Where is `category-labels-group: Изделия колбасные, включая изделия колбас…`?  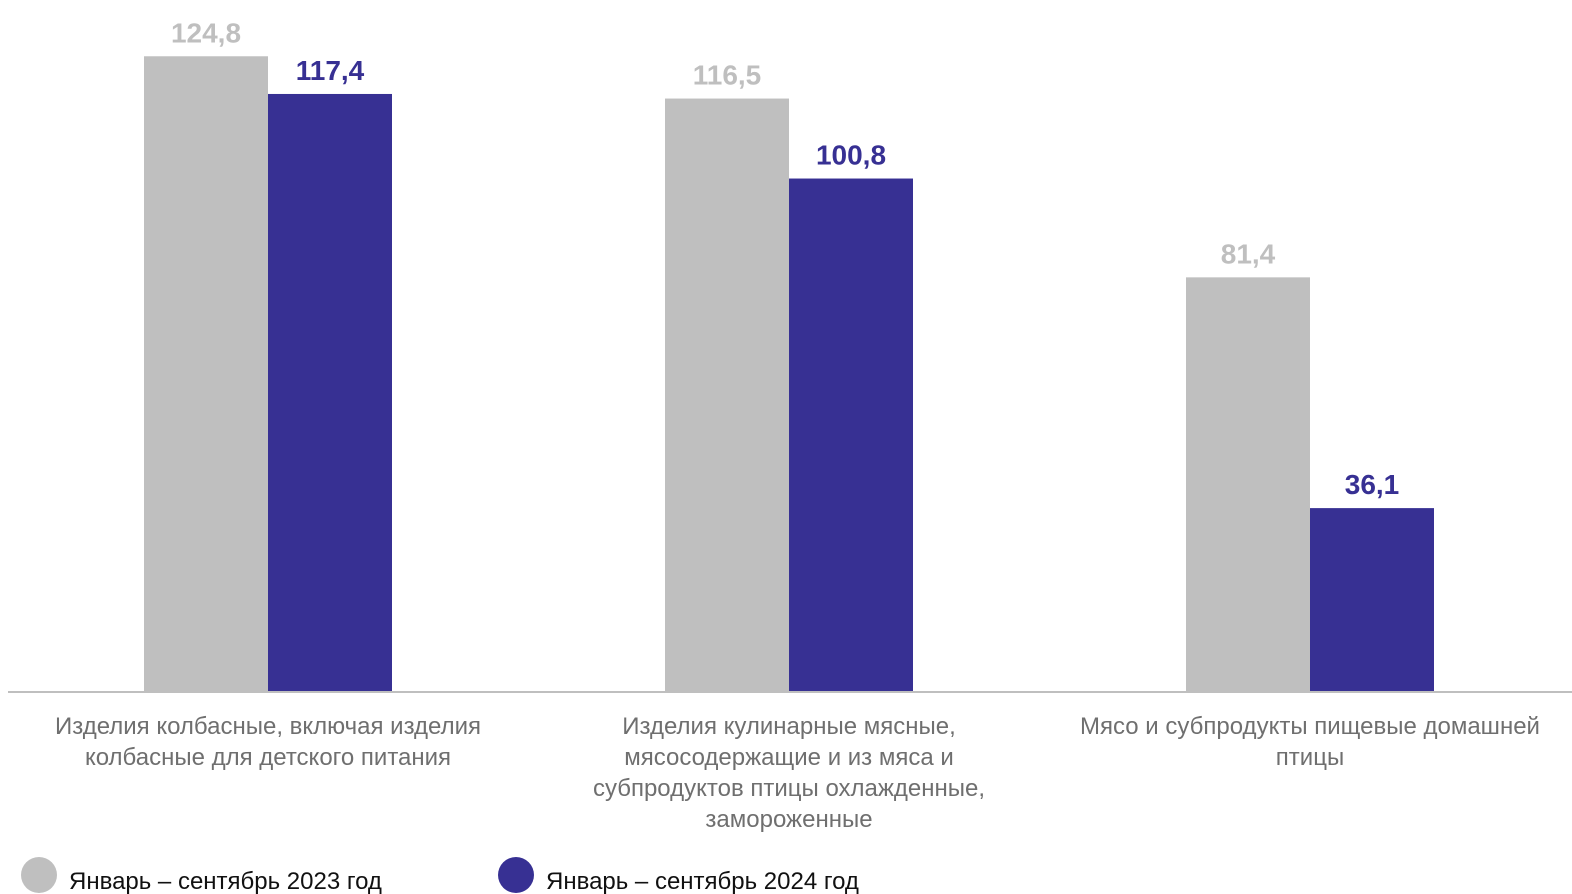
category-labels-group: Изделия колбасные, включая изделия колбас… is located at coordinates (797, 773).